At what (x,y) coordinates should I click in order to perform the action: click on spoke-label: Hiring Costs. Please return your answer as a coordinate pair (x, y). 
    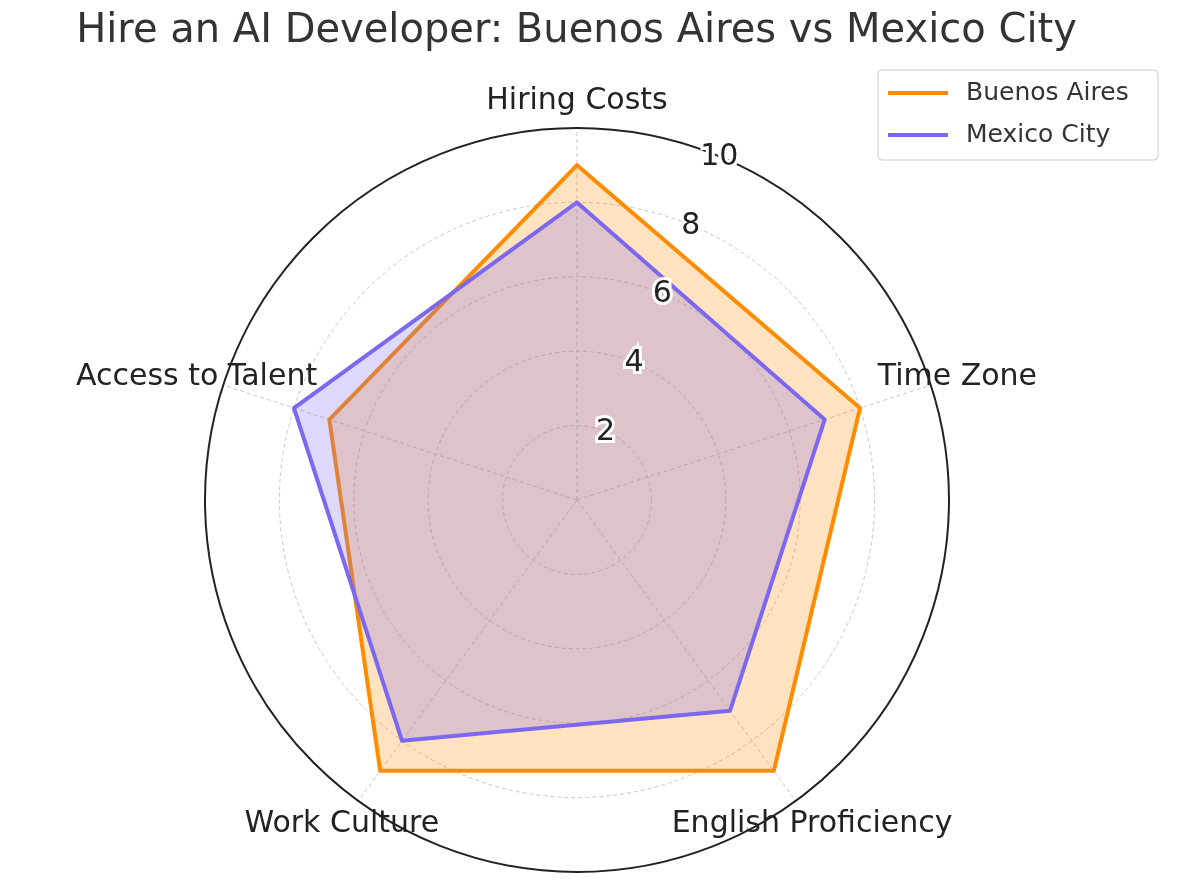
    Looking at the image, I should click on (577, 98).